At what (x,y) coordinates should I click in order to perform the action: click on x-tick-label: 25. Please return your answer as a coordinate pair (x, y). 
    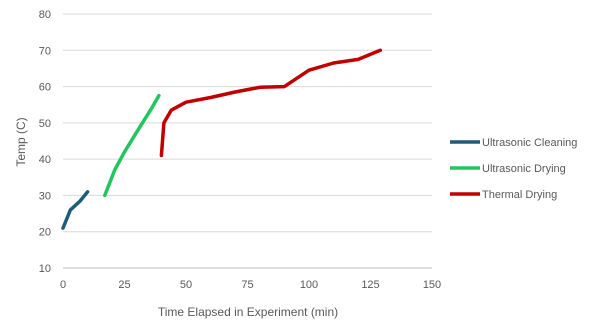
    Looking at the image, I should click on (124, 285).